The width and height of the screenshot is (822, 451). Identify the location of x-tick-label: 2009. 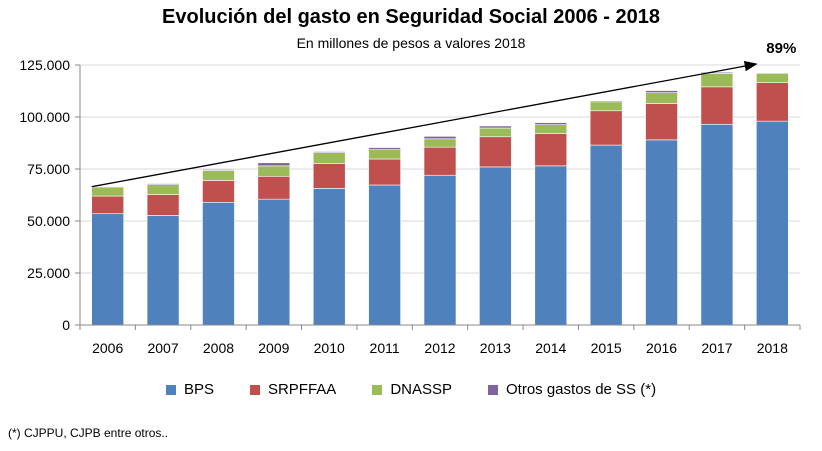
(273, 348).